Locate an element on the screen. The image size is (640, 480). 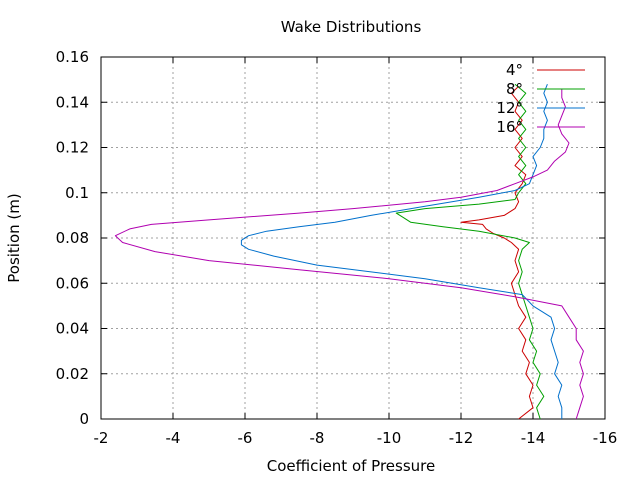
chart-title: Wake Distributions is located at coordinates (351, 27).